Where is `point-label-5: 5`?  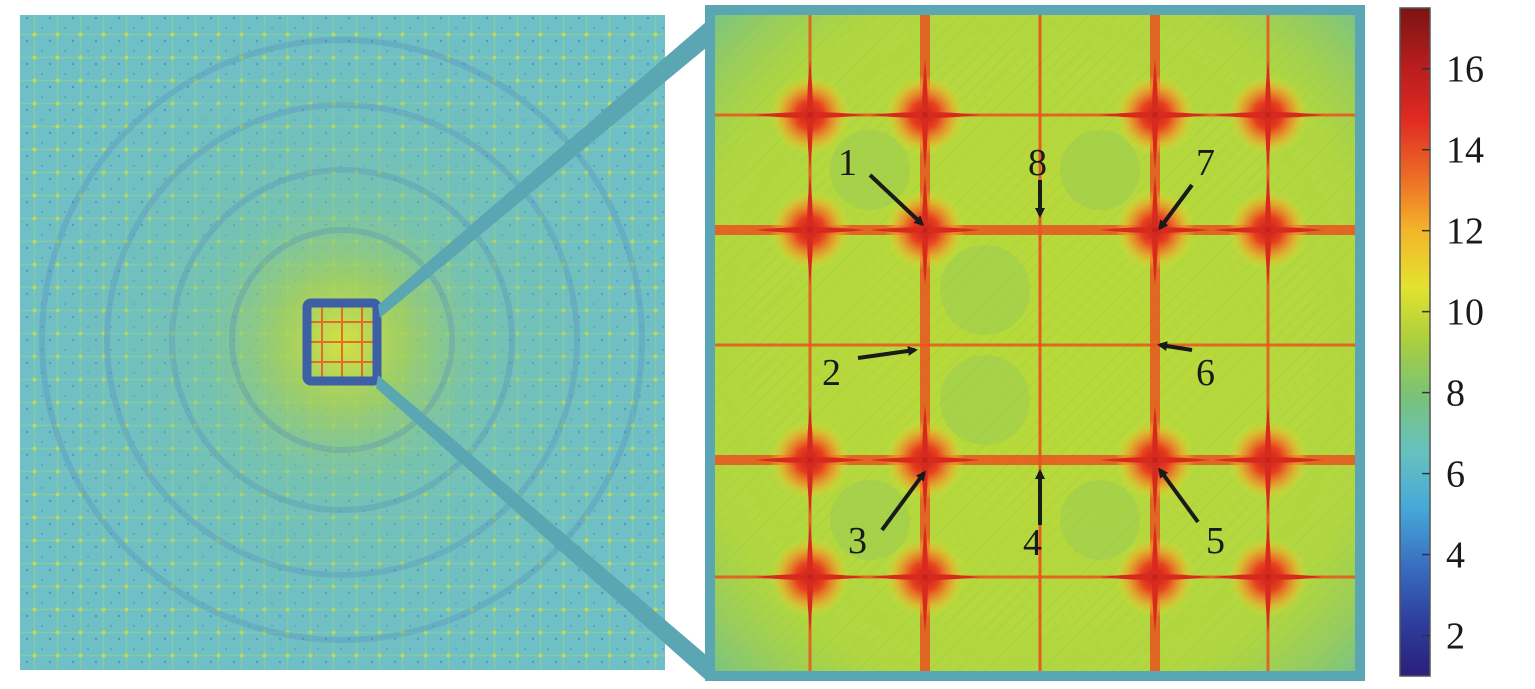
point-label-5: 5 is located at coordinates (1215, 541).